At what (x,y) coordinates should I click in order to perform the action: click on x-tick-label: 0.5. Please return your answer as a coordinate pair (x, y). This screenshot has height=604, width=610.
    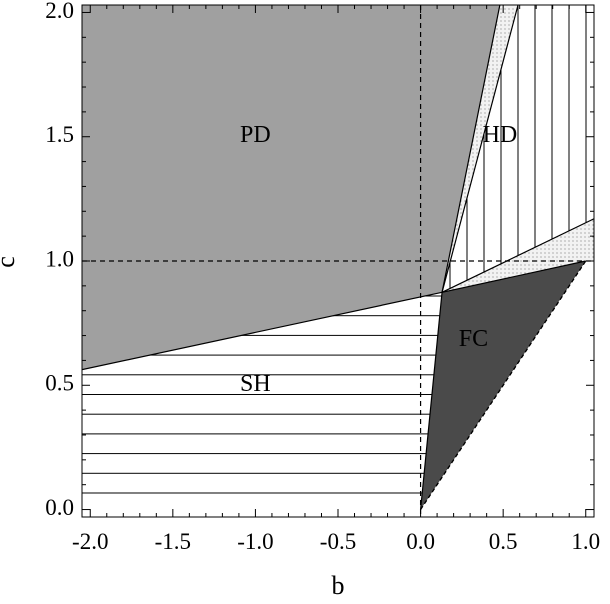
    Looking at the image, I should click on (503, 541).